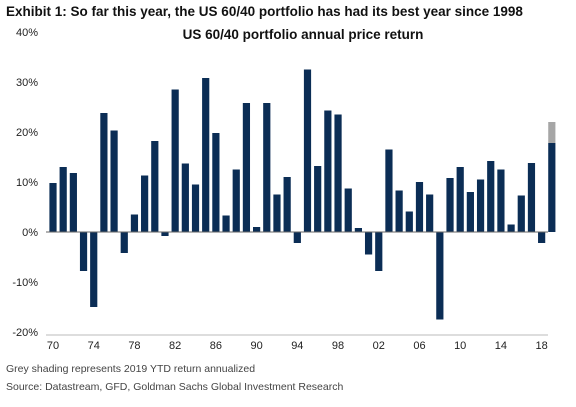 Image resolution: width=576 pixels, height=407 pixels. Describe the element at coordinates (267, 167) in the screenshot. I see `bar-1991` at that location.